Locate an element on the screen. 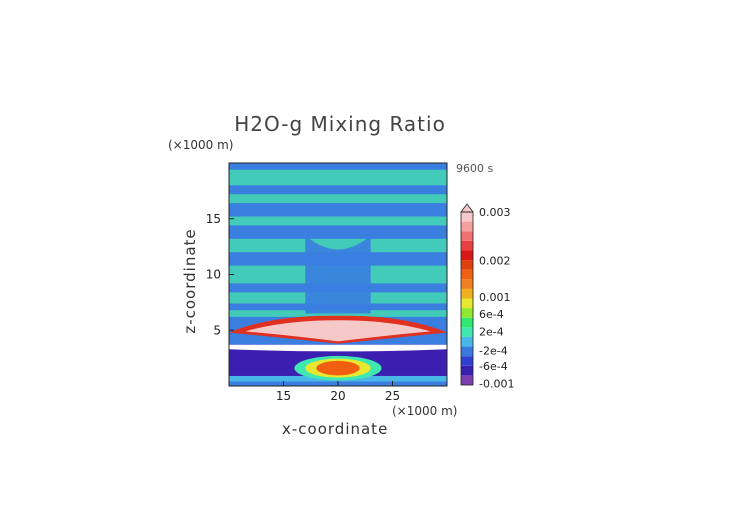  y-tick-label-2: 15 is located at coordinates (213, 219).